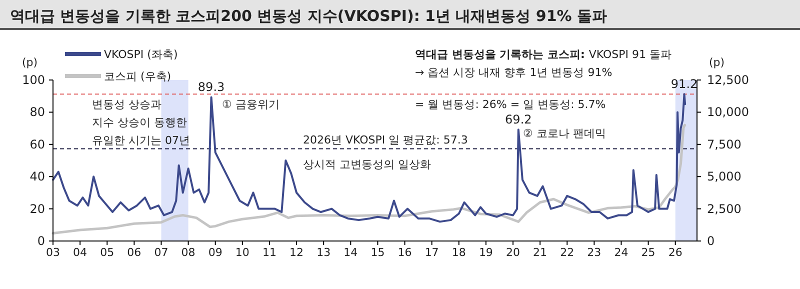  Describe the element at coordinates (251, 104) in the screenshot. I see `annotation: ① 금융위기` at that location.